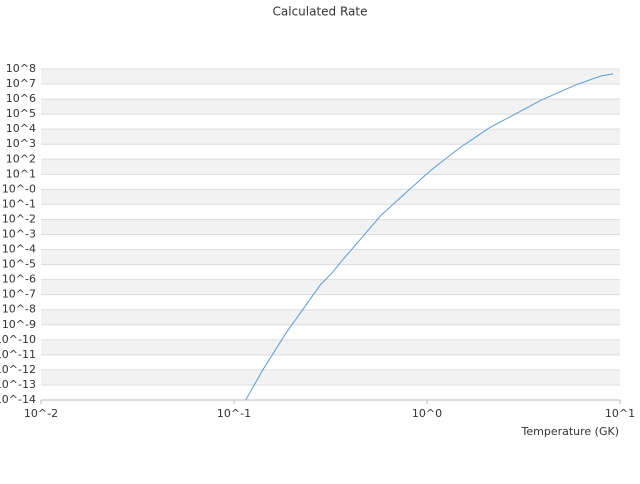 This screenshot has height=484, width=640. What do you see at coordinates (19, 218) in the screenshot?
I see `y-tick-label: 10^-2` at bounding box center [19, 218].